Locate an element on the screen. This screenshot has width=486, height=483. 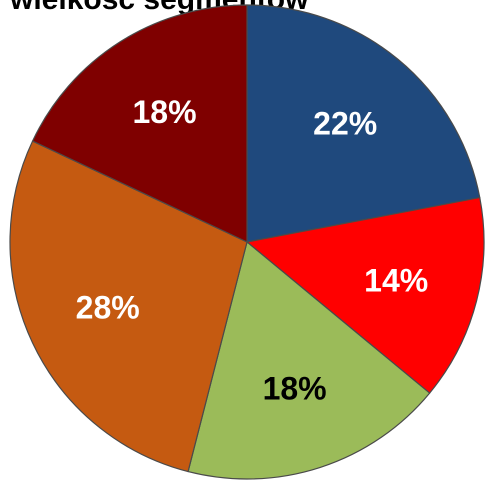
pie-slice-label-5: 18% is located at coordinates (164, 112).